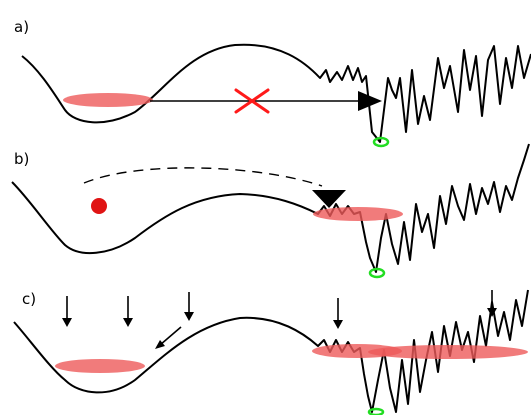 The width and height of the screenshot is (531, 415). I want to click on panel-b-global-minimum-marker, so click(377, 273).